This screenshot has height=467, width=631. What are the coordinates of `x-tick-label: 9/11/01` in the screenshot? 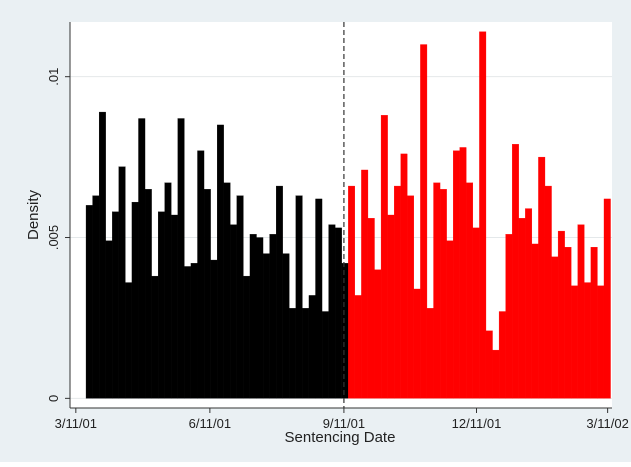 It's located at (344, 423).